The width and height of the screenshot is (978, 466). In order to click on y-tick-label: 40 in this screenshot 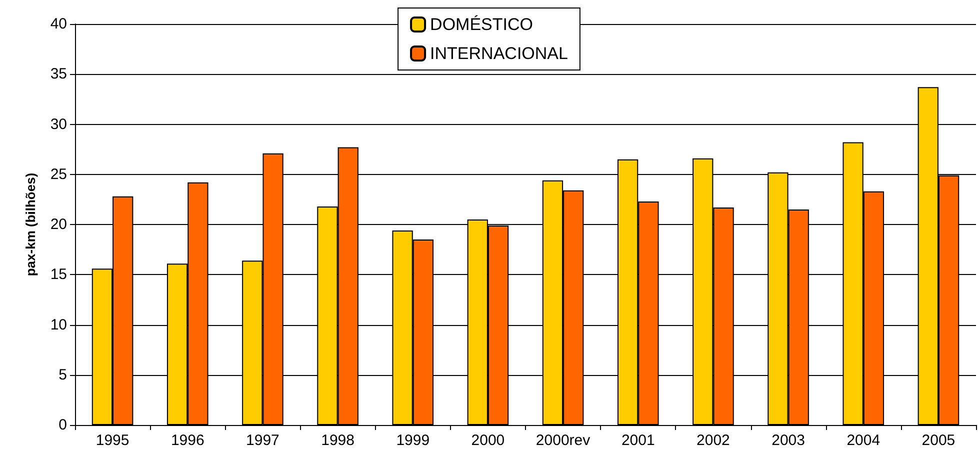, I will do `click(58, 24)`.